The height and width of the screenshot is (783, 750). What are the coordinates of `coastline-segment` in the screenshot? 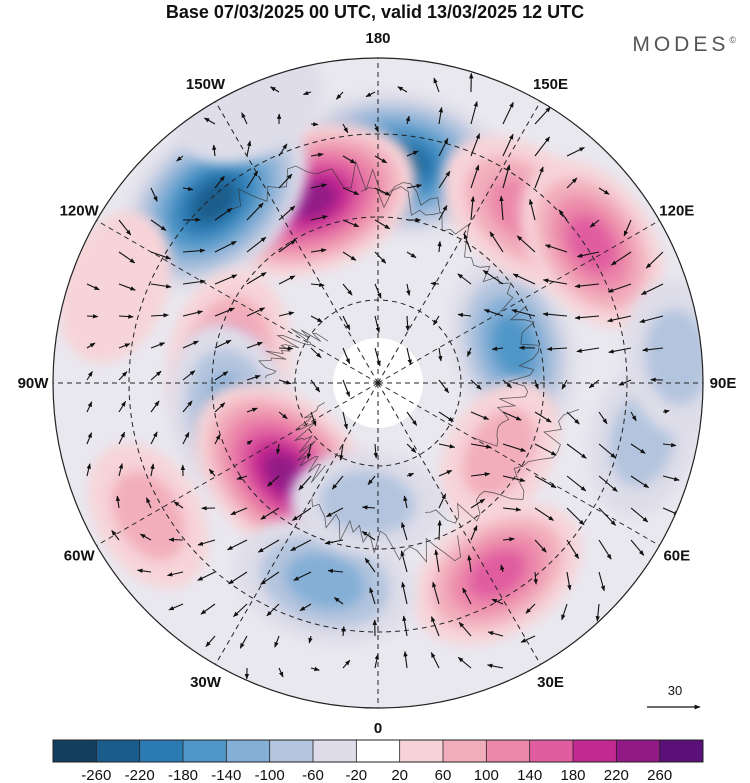 It's located at (506, 376).